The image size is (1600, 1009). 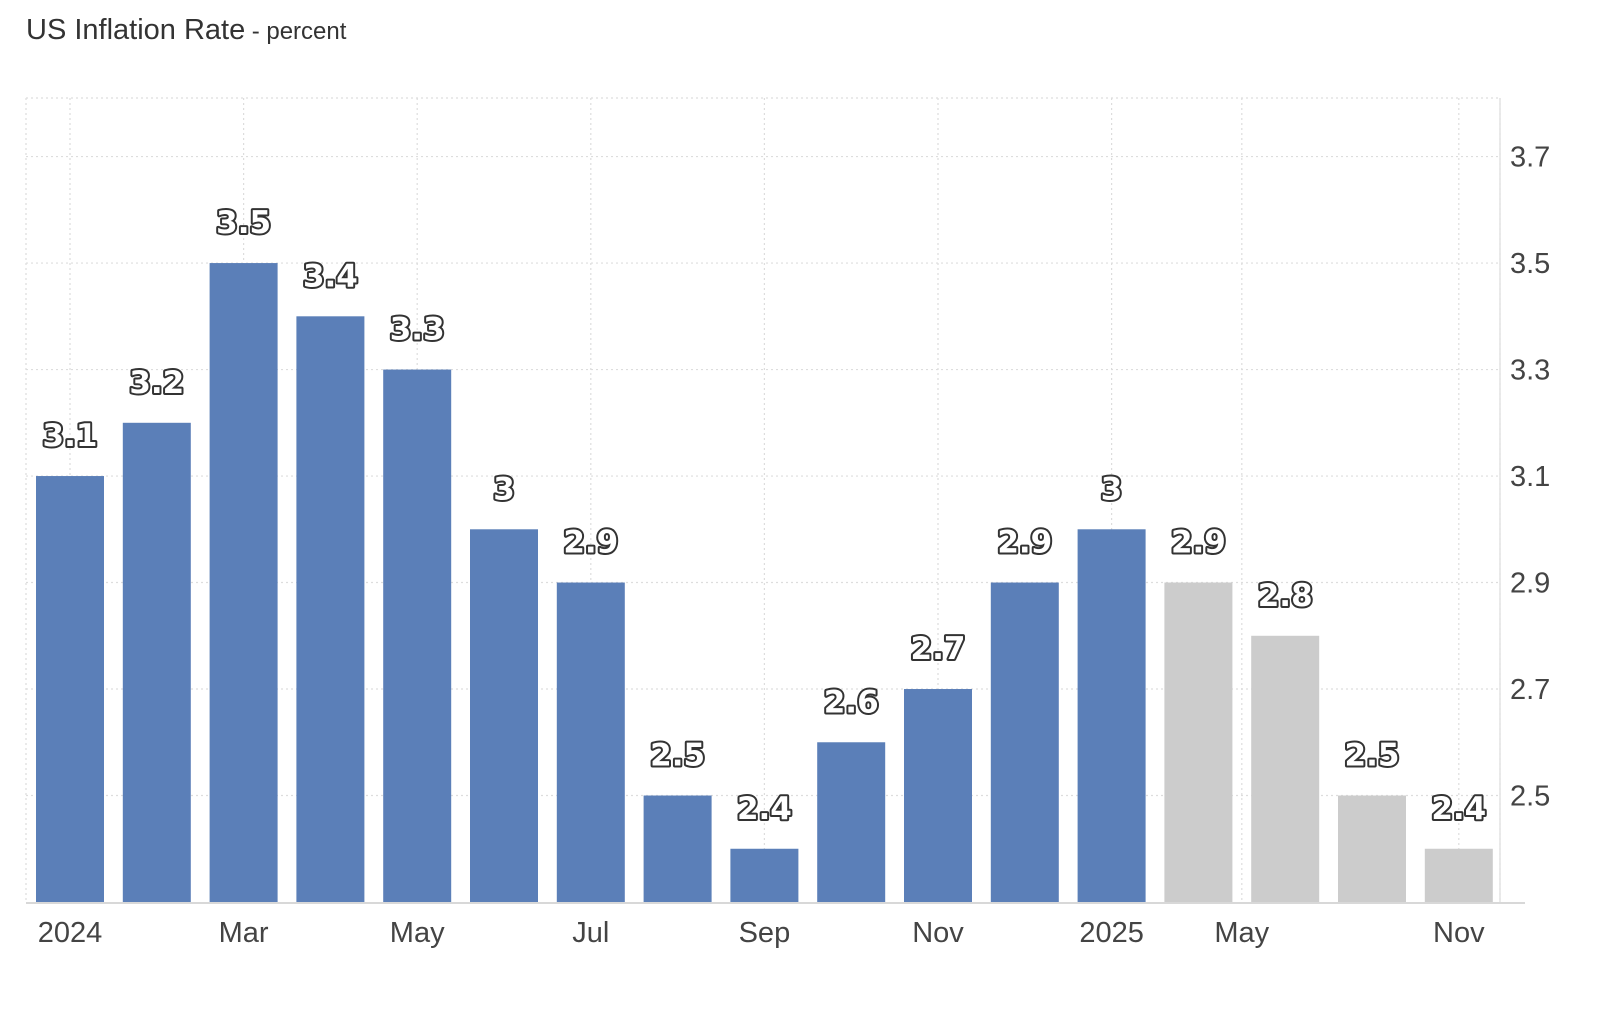 What do you see at coordinates (1530, 371) in the screenshot?
I see `y-tick-label: 3.3` at bounding box center [1530, 371].